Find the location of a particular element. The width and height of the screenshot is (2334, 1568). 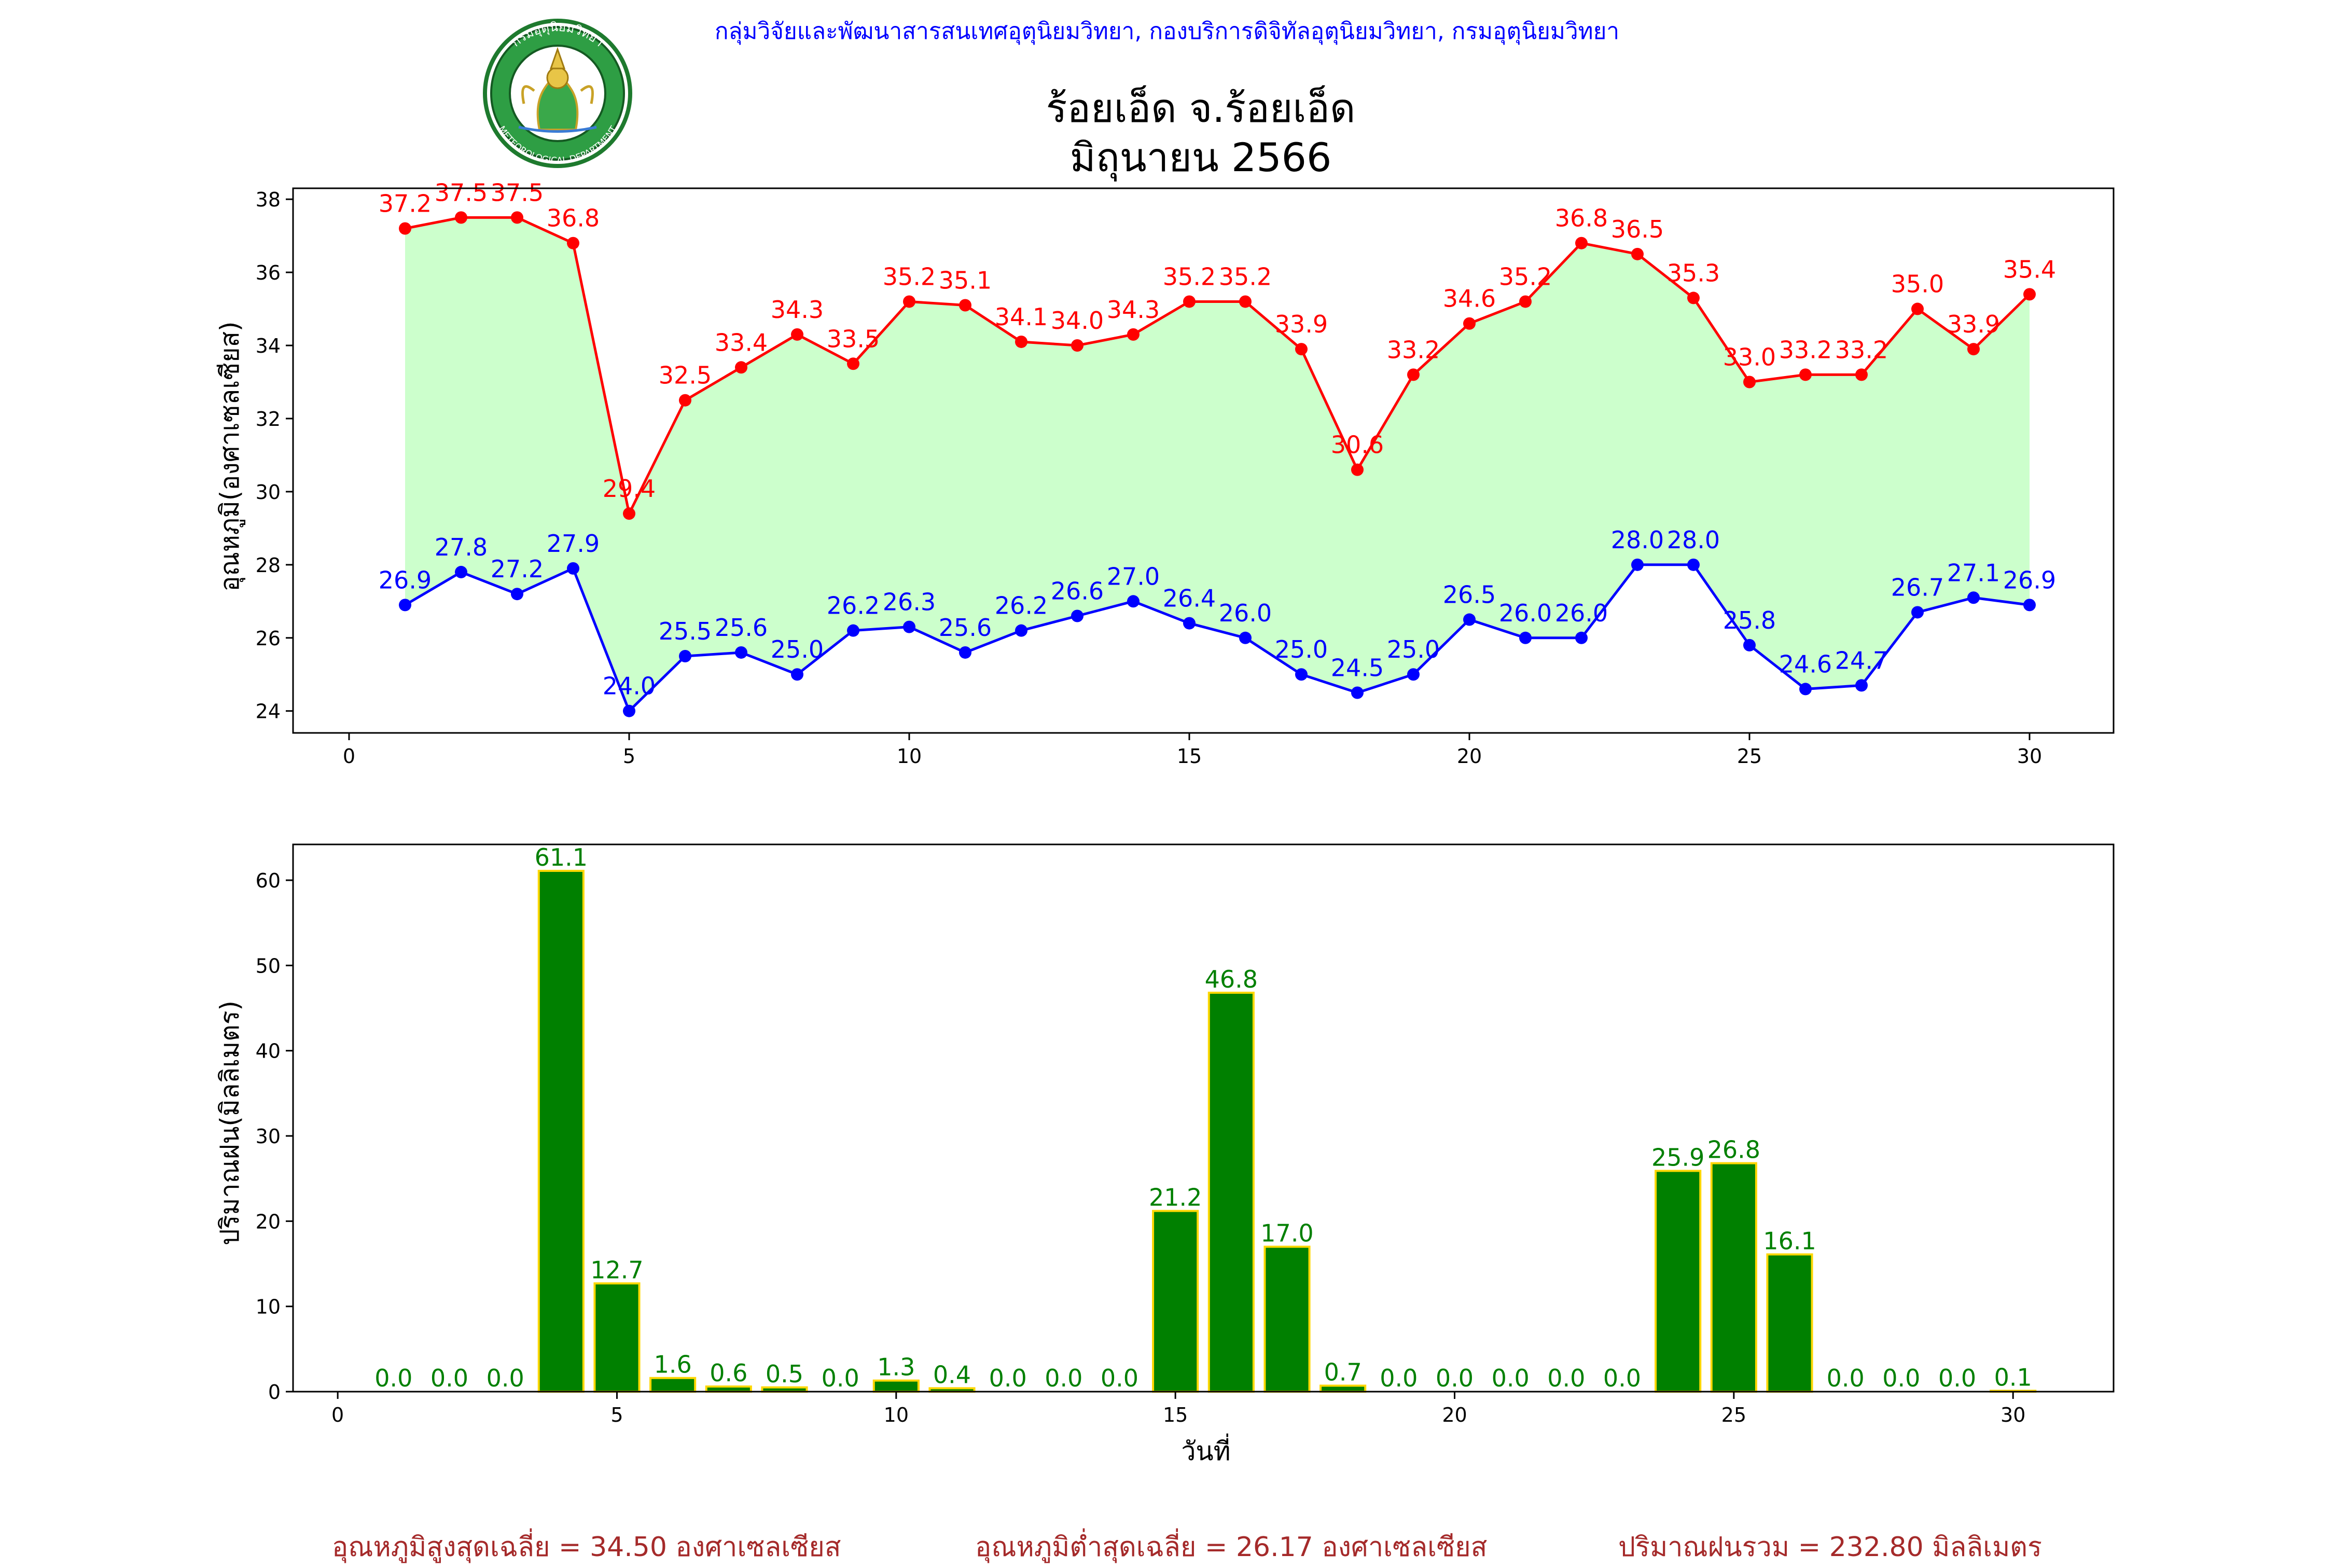

min-temp-data-label: 25.0 is located at coordinates (1302, 649).